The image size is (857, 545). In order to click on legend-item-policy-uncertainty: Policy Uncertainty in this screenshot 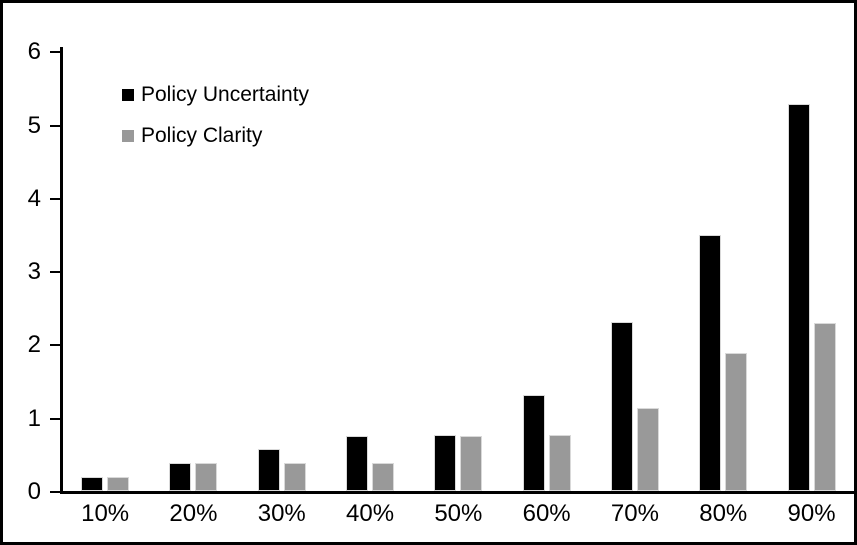, I will do `click(215, 95)`.